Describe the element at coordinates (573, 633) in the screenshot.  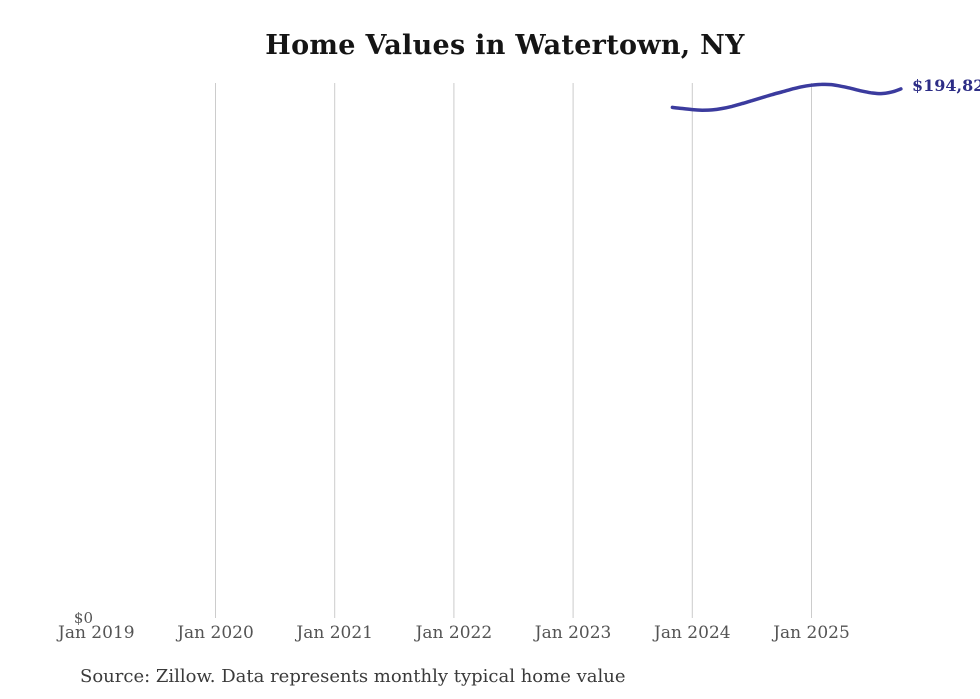
I see `x-axis-tick-label: Jan 2023` at that location.